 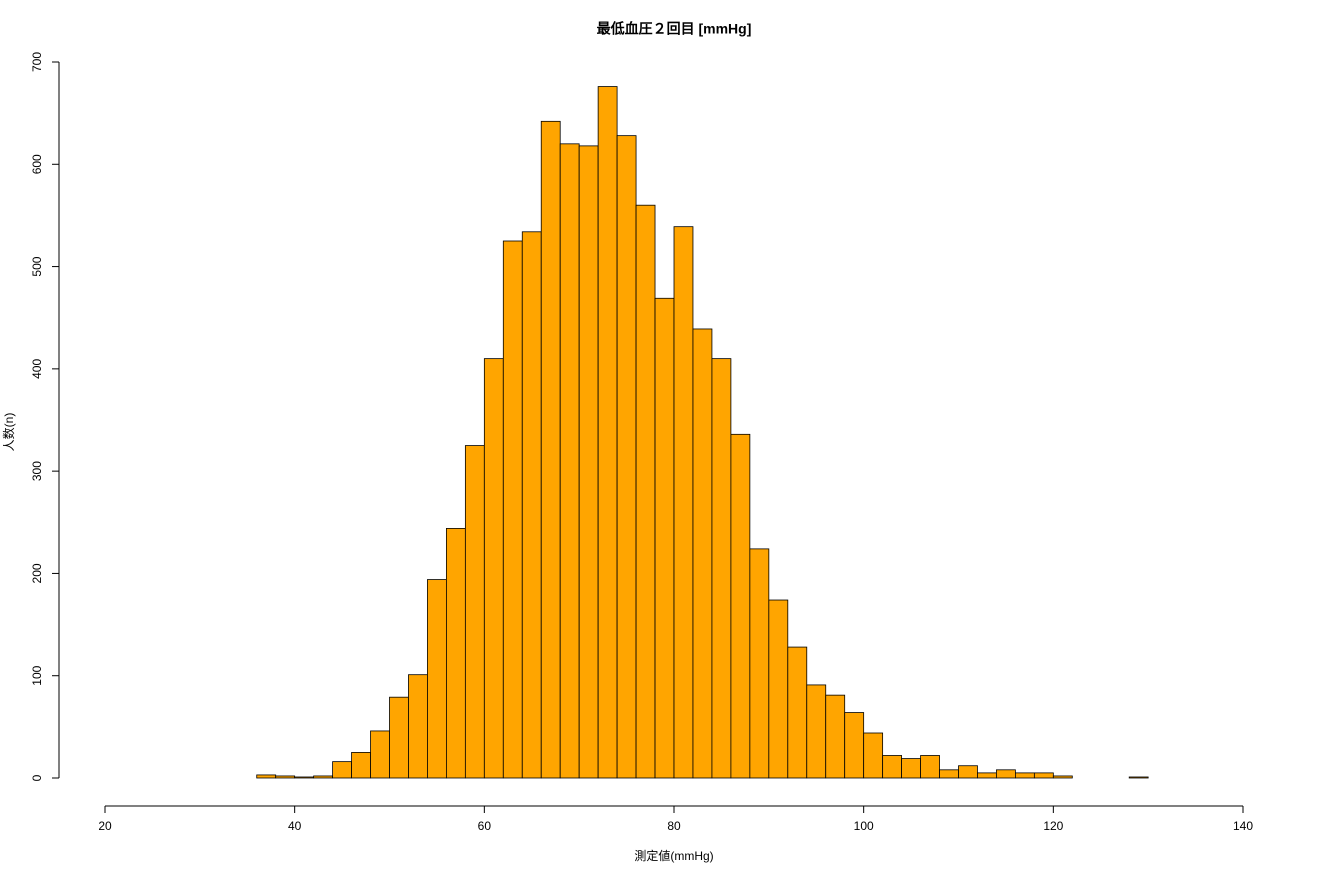 What do you see at coordinates (295, 826) in the screenshot?
I see `x-tick-label: 40` at bounding box center [295, 826].